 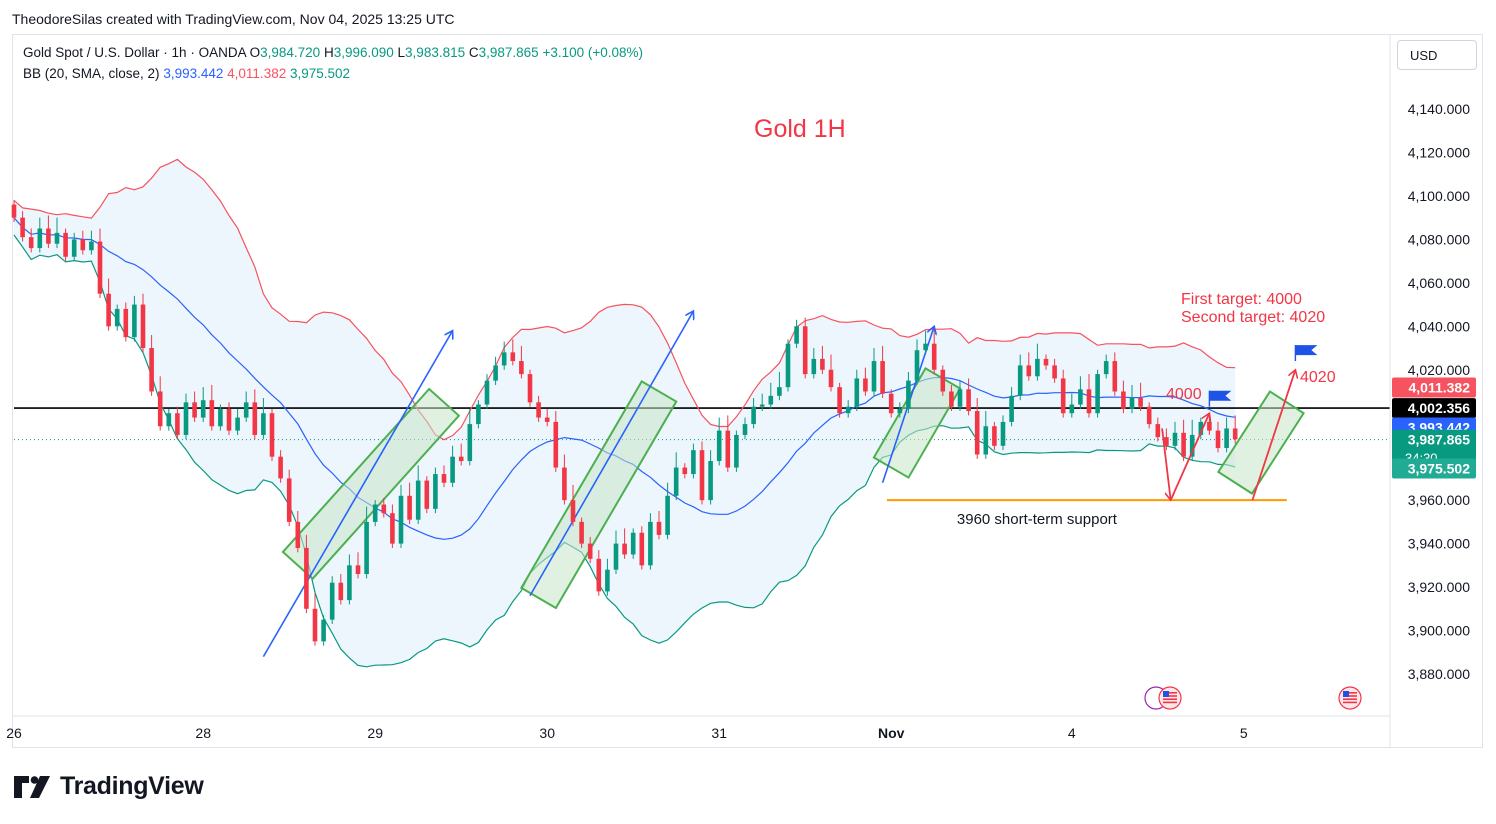 What do you see at coordinates (401, 52) in the screenshot?
I see `low-label: L` at bounding box center [401, 52].